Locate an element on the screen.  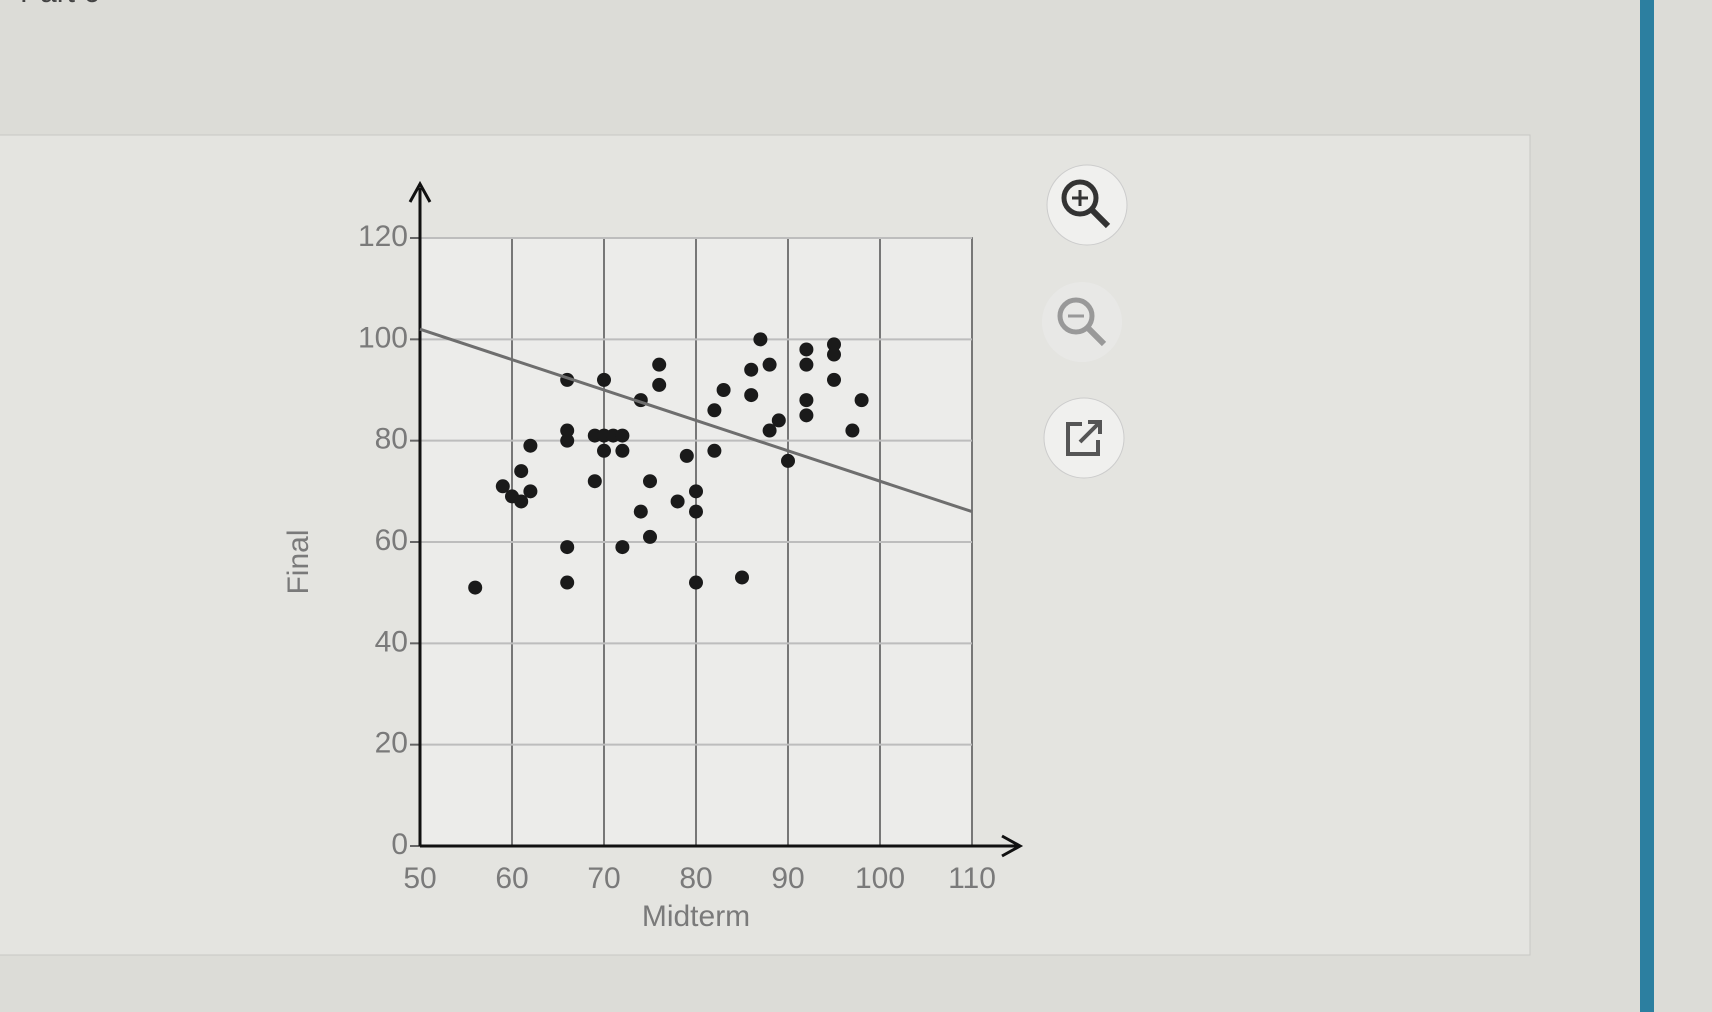
y-tick-label: 0 is located at coordinates (399, 844).